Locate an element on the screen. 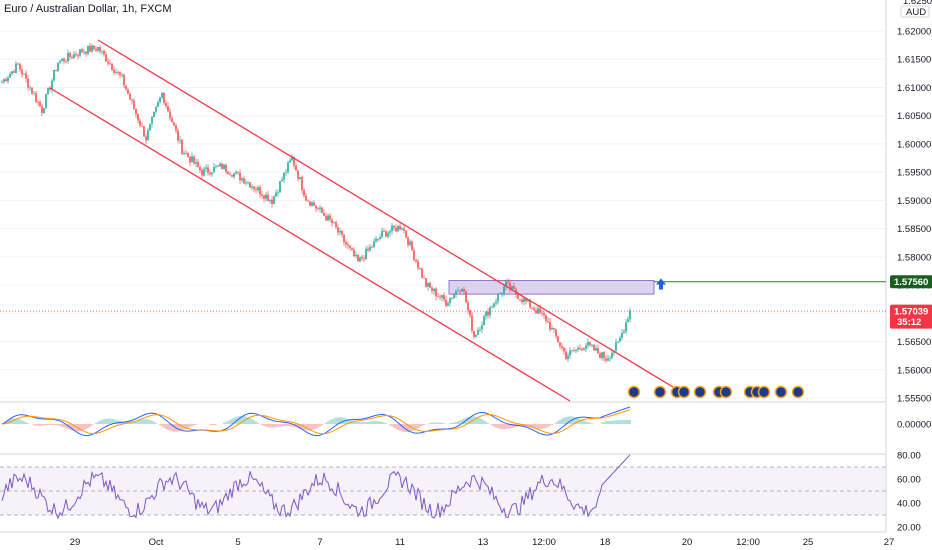  resistance-zone is located at coordinates (667, 286).